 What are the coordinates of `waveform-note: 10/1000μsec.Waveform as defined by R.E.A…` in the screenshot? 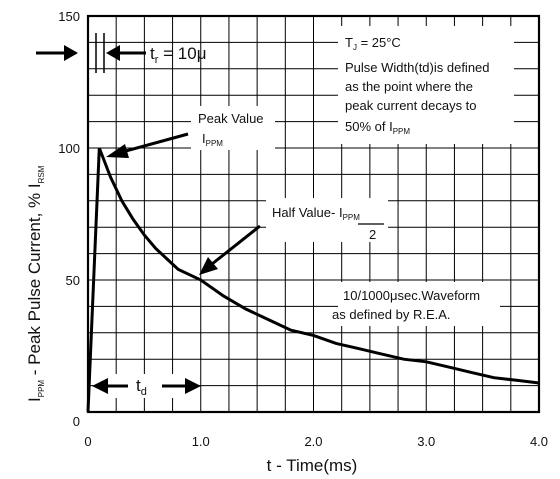 It's located at (416, 304).